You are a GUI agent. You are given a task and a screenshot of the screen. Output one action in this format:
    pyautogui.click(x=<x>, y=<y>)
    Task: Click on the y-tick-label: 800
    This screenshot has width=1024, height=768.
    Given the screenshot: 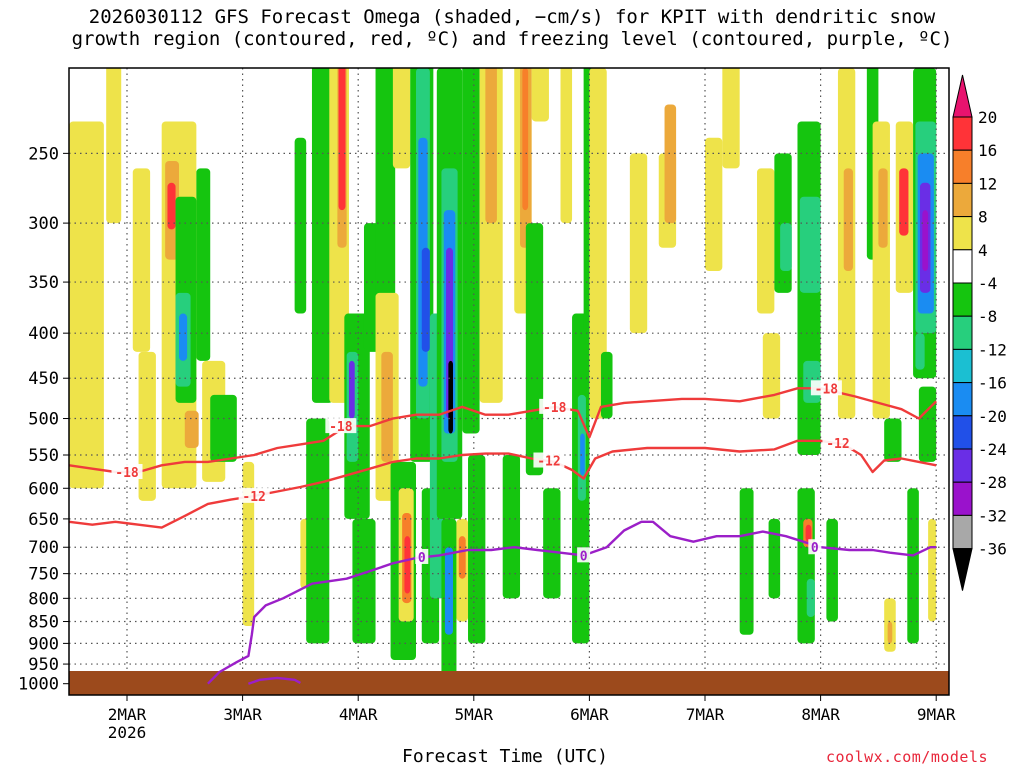 What is the action you would take?
    pyautogui.click(x=43, y=599)
    